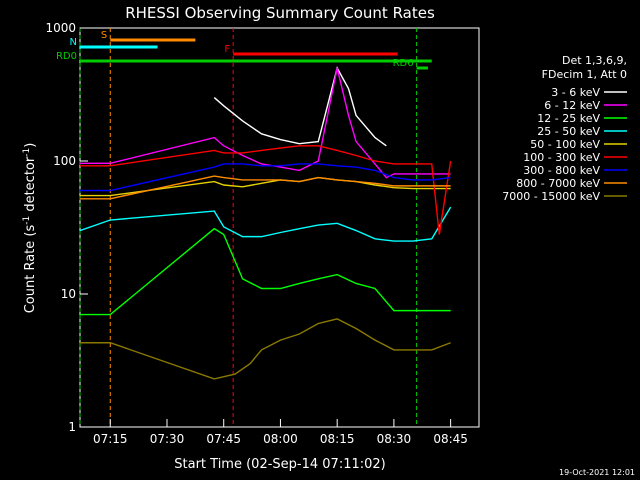  I want to click on y-tick-label-3: 1000, so click(60, 28).